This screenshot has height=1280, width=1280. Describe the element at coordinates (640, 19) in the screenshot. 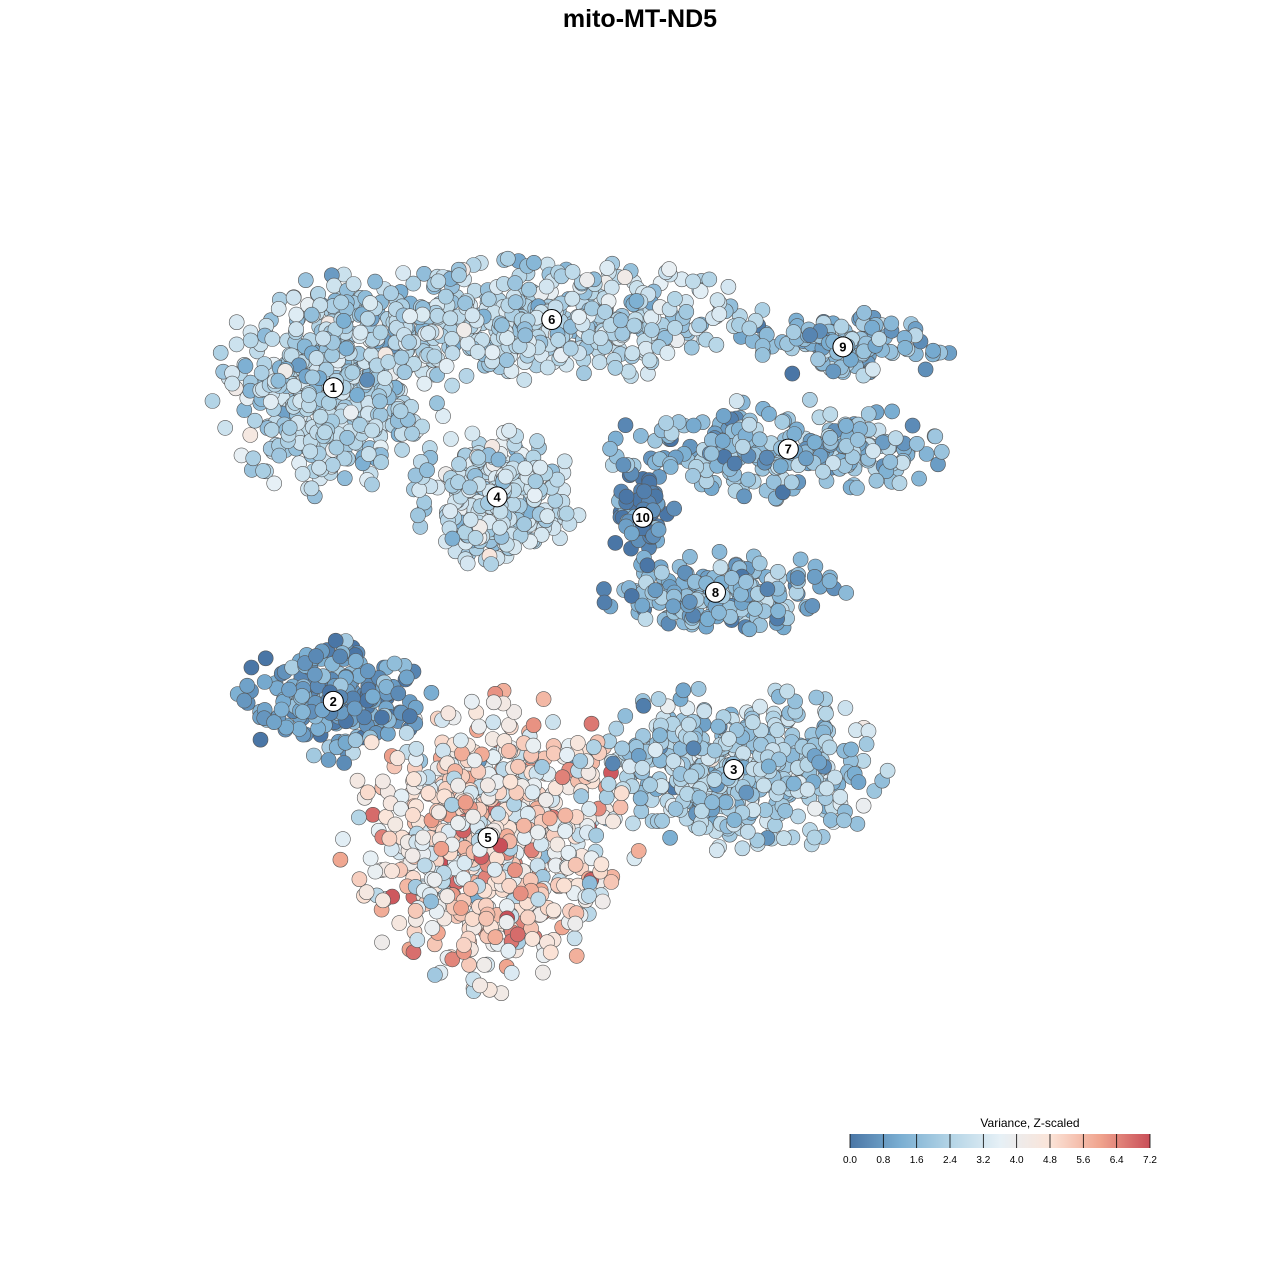

I see `chart-title: mito-MT-ND5` at that location.